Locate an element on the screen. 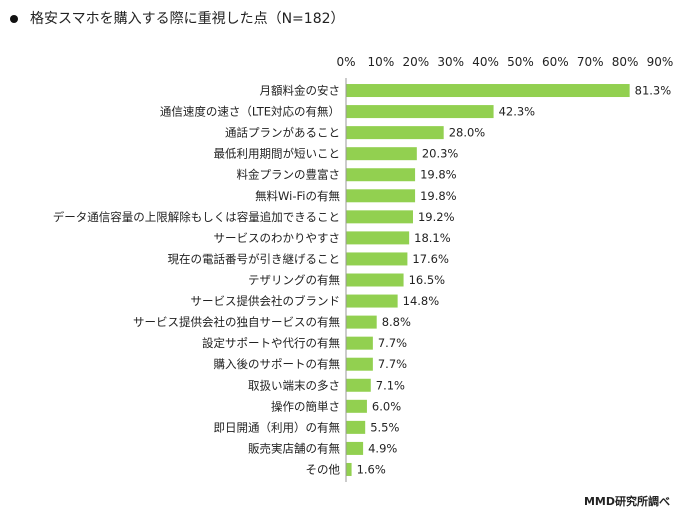  chart-title-row: 格安スマホを購入する際に重視した点（N=182） is located at coordinates (177, 18).